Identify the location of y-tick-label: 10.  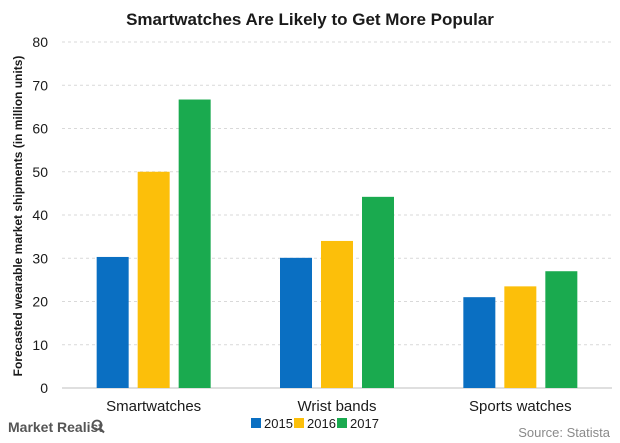
(40, 345).